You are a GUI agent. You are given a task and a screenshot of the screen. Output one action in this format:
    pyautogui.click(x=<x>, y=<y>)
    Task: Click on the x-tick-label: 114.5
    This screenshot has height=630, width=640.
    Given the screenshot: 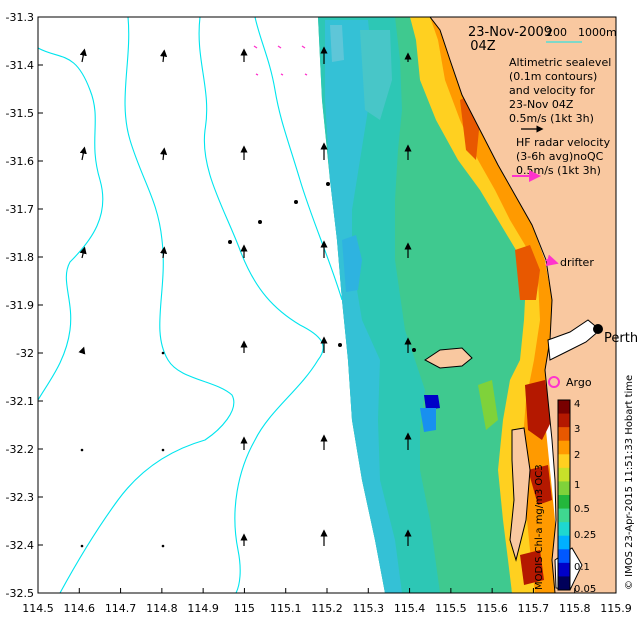 What is the action you would take?
    pyautogui.click(x=38, y=608)
    